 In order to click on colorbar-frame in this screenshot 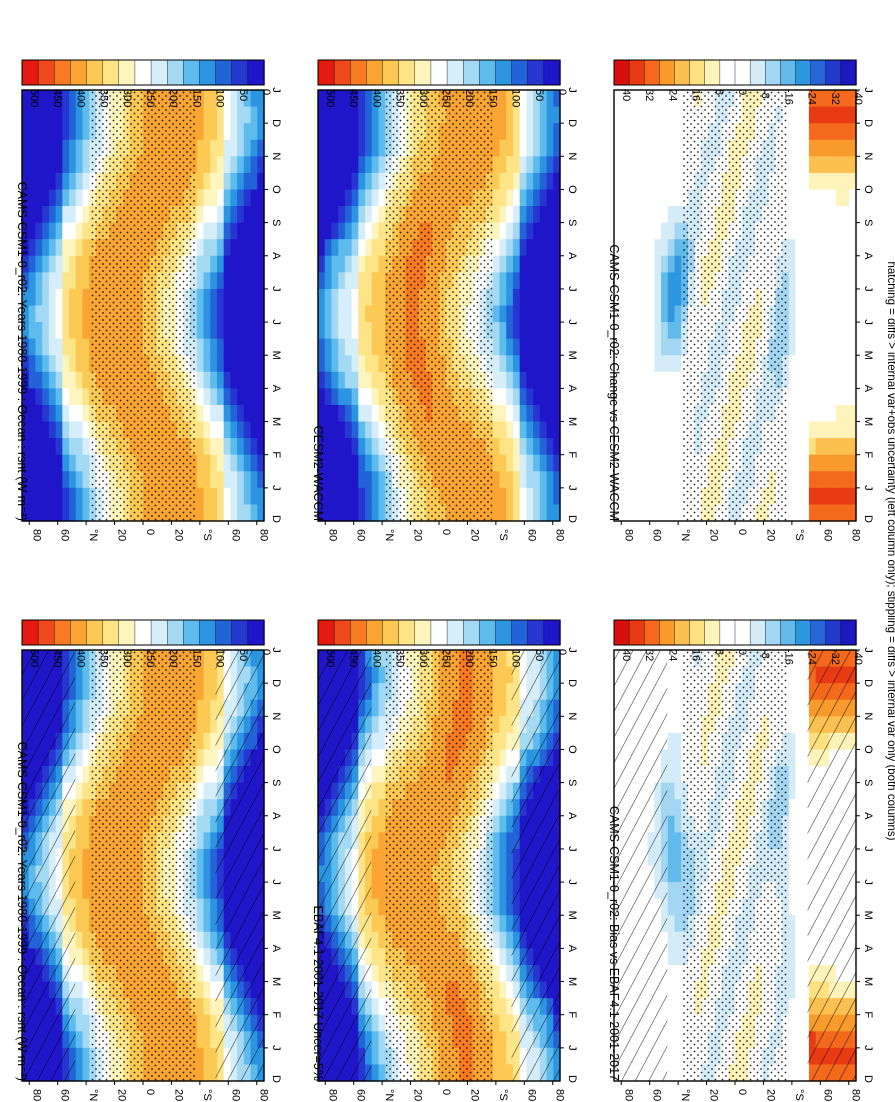, I will do `click(735, 632)`.